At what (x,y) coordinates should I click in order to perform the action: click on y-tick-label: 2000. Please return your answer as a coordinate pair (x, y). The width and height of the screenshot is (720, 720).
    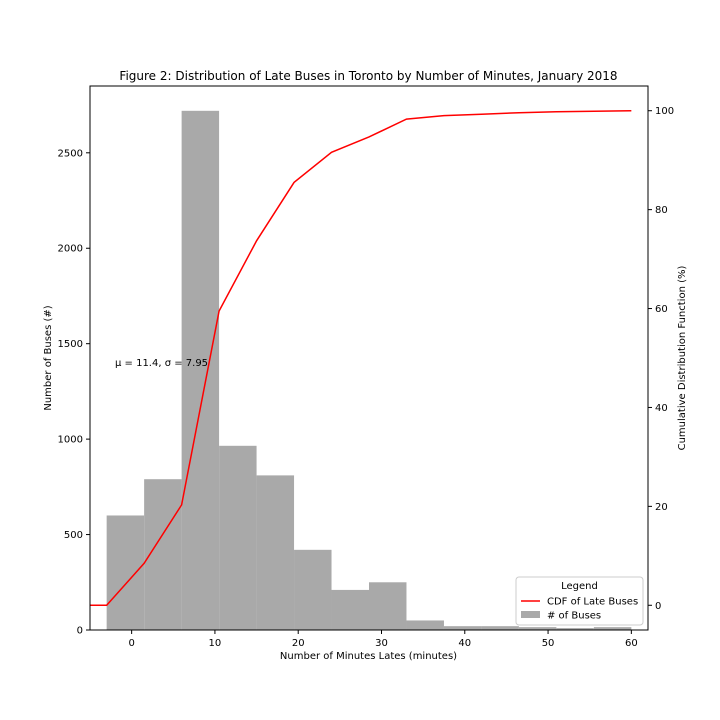
    Looking at the image, I should click on (70, 249).